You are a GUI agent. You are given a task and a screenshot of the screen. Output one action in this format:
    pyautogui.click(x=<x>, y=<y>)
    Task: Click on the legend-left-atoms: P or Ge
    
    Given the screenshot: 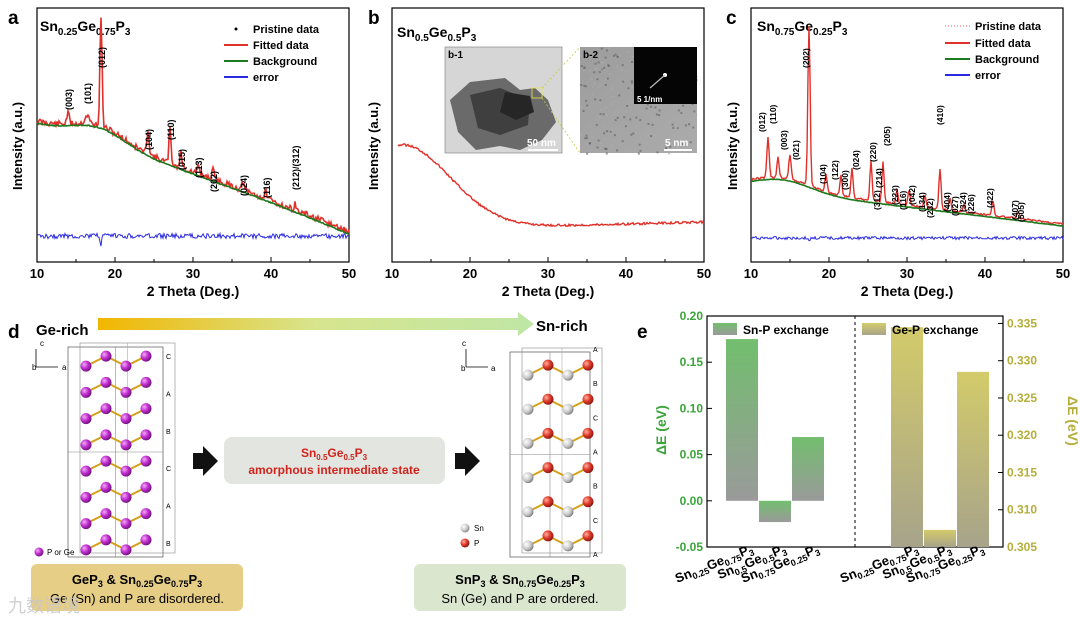 What is the action you would take?
    pyautogui.click(x=54, y=552)
    